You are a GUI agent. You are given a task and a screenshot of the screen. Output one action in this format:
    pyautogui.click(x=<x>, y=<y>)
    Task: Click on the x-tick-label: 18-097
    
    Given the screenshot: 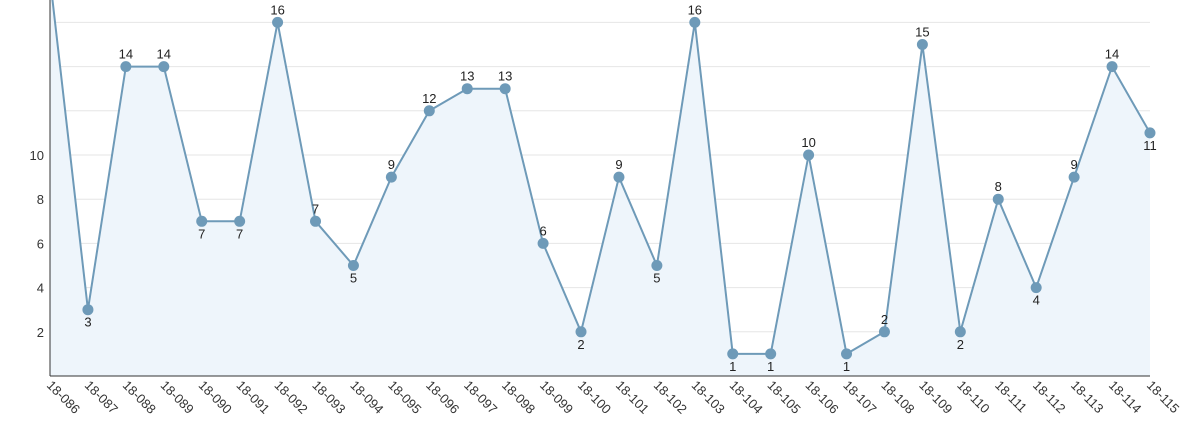 What is the action you would take?
    pyautogui.click(x=480, y=397)
    